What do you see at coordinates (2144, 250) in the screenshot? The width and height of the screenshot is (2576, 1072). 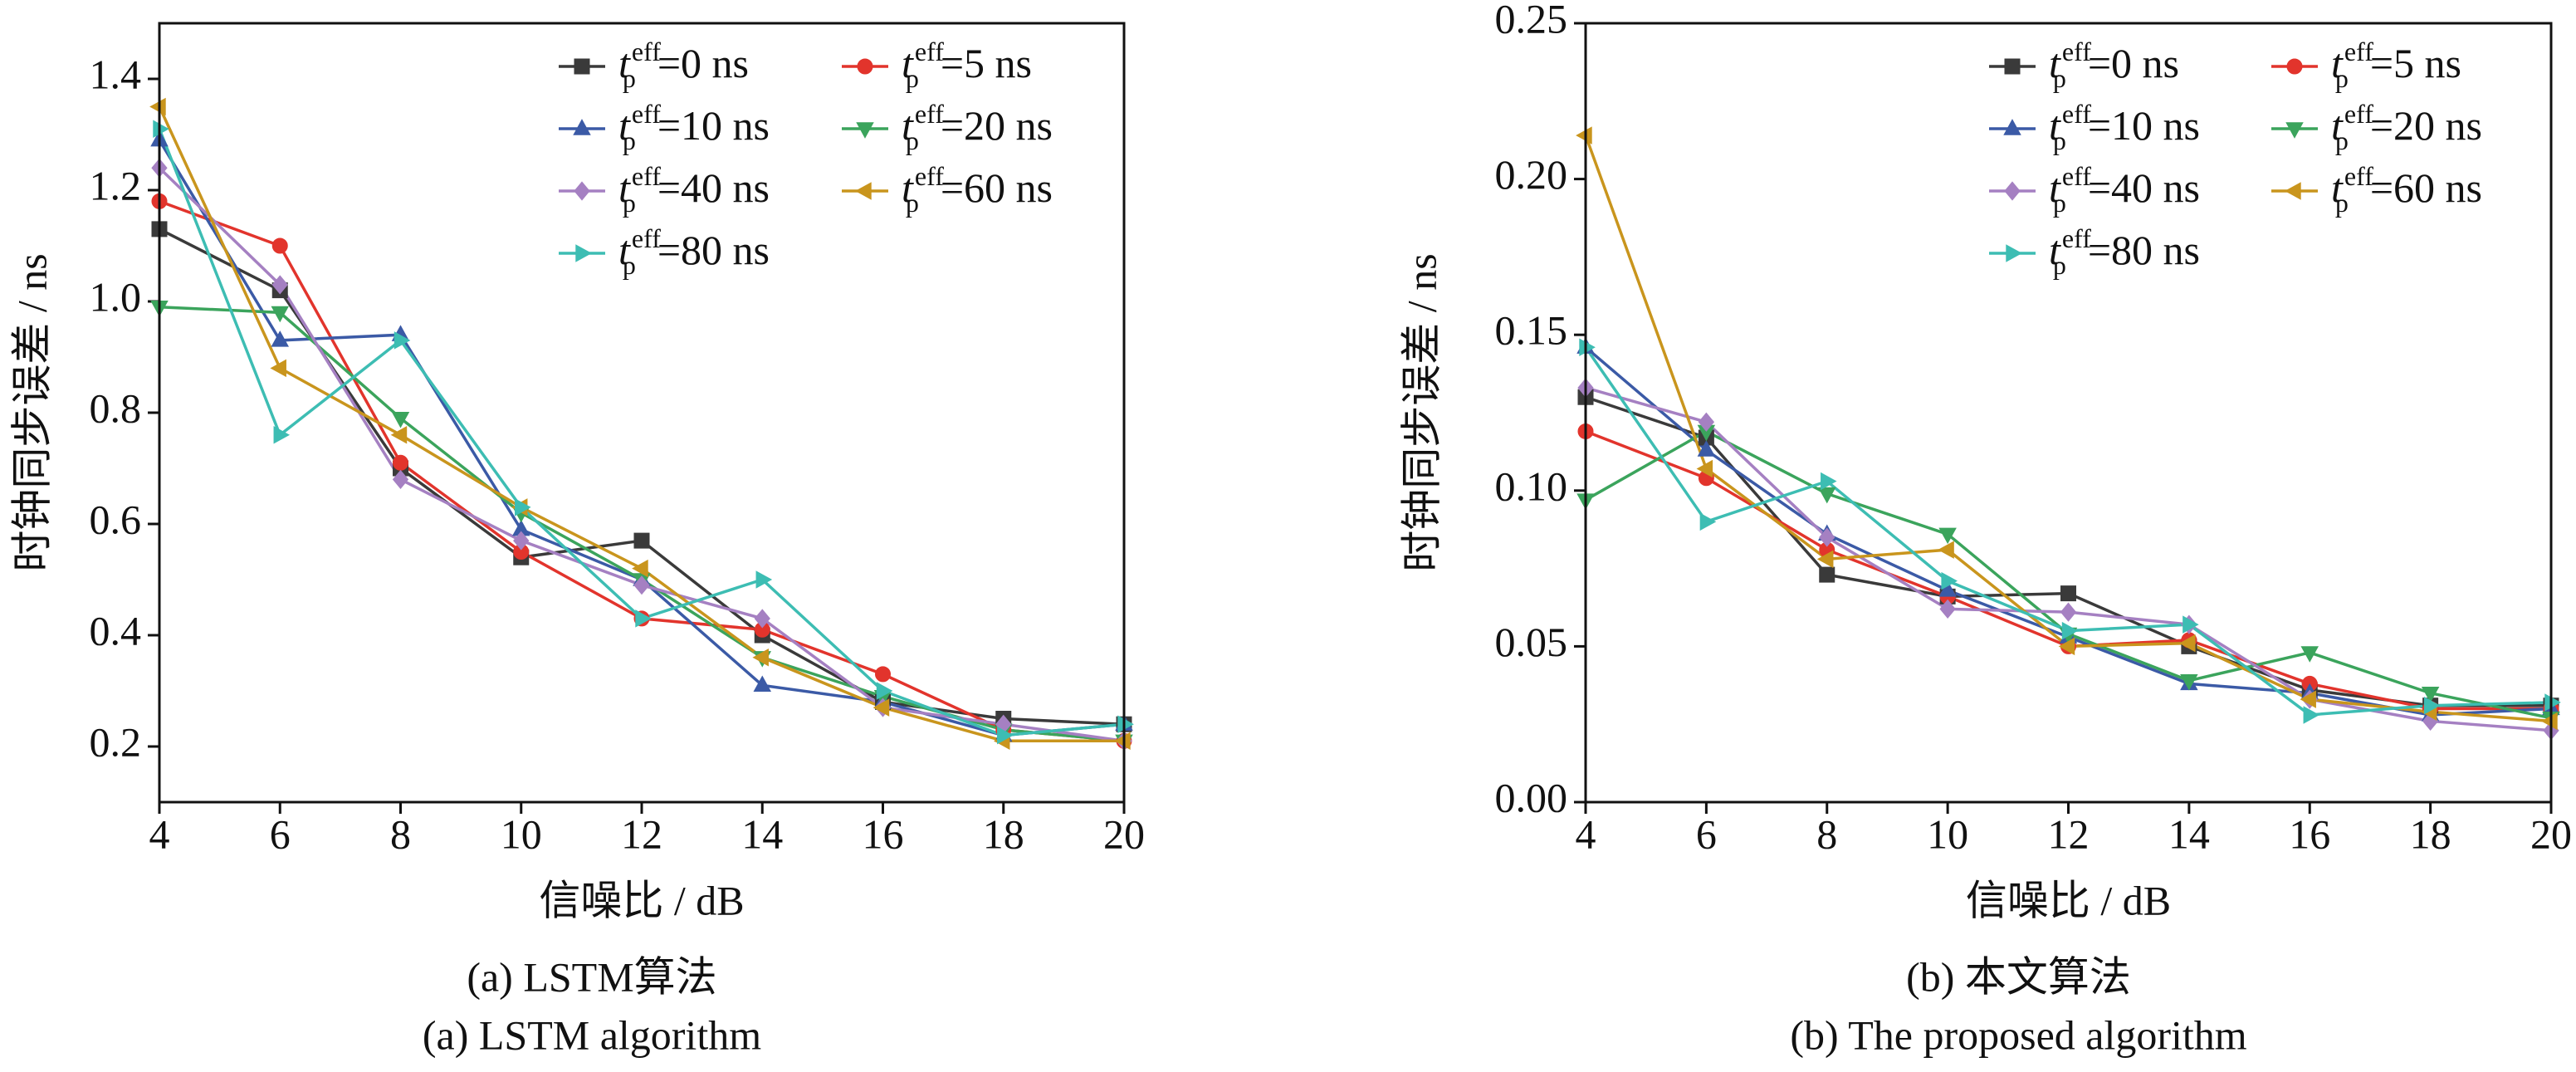 I see `legend-name: =80 ns` at bounding box center [2144, 250].